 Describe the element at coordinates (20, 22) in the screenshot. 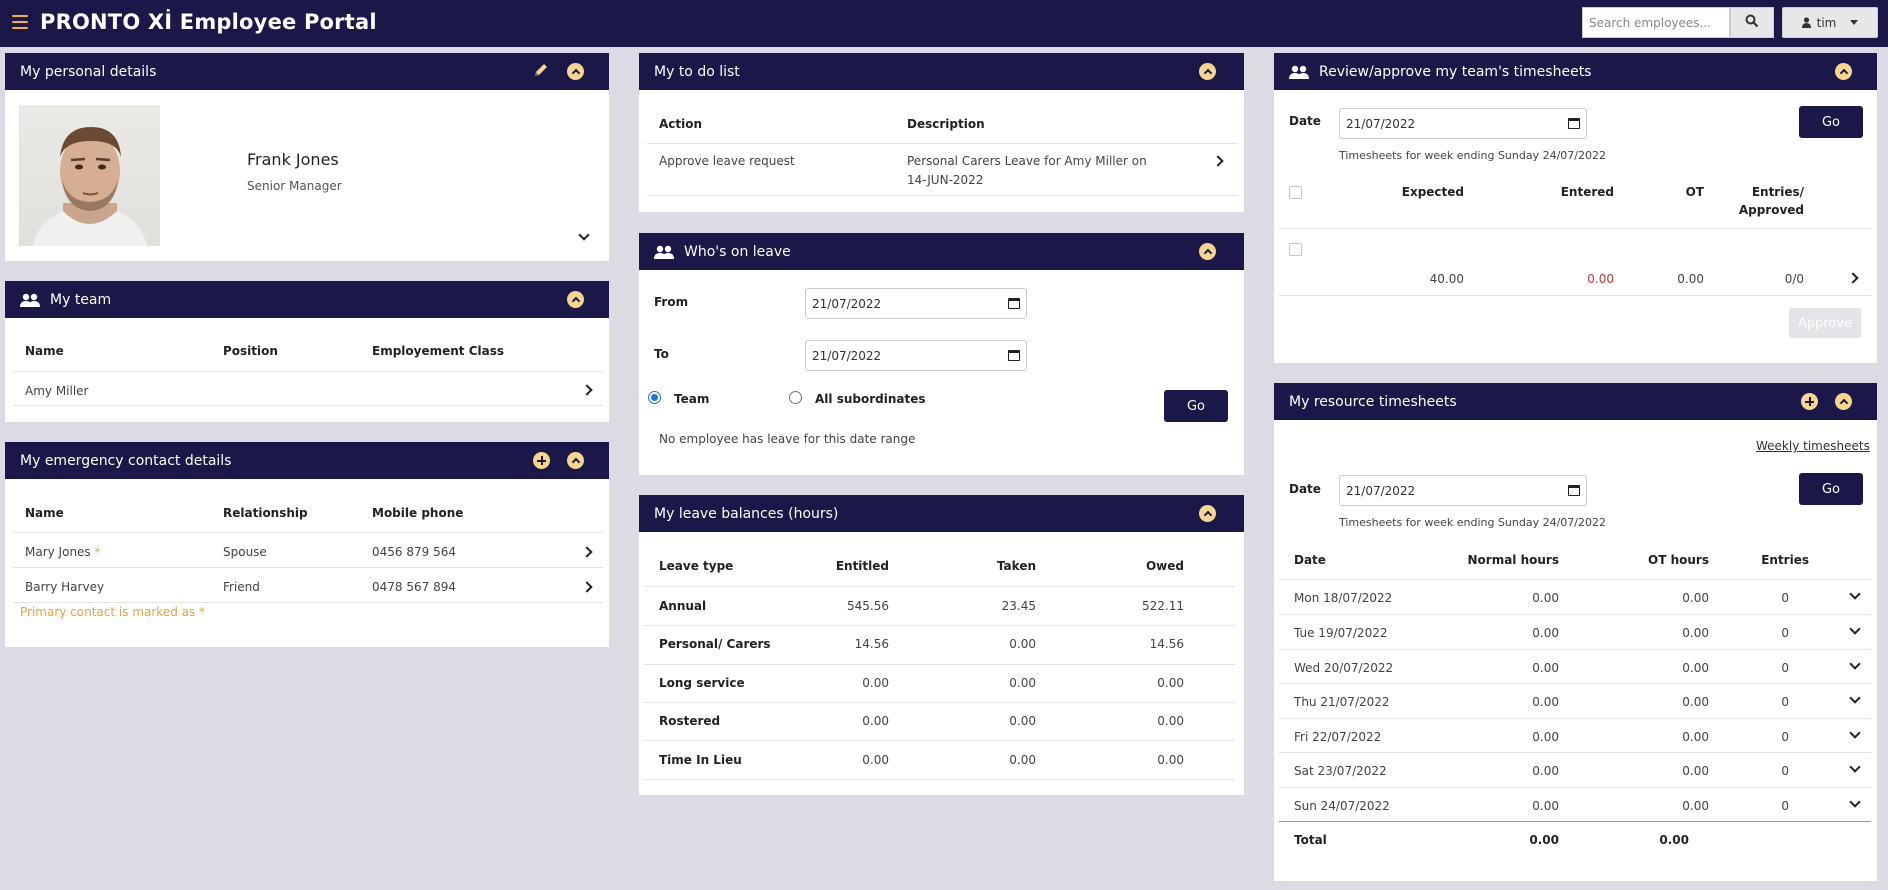

I see `hamburger-menu-icon` at that location.